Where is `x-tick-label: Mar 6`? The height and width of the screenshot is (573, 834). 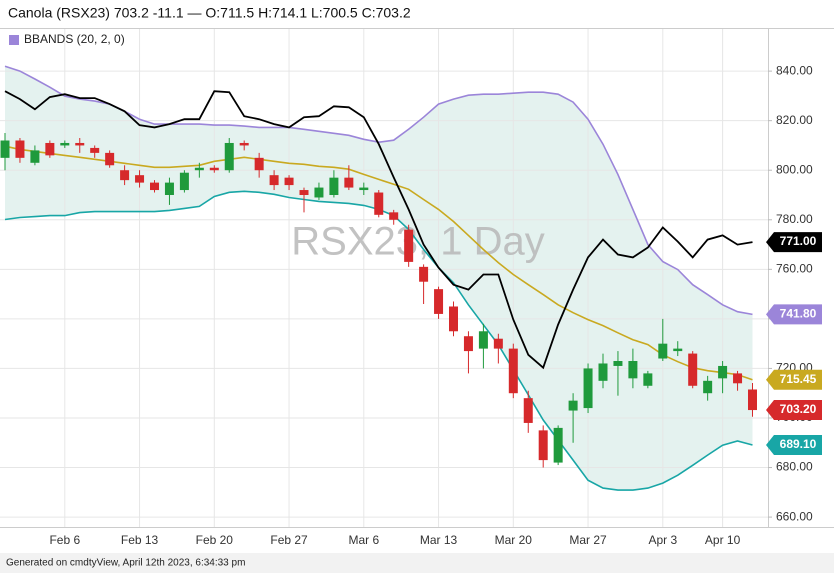 x-tick-label: Mar 6 is located at coordinates (363, 540).